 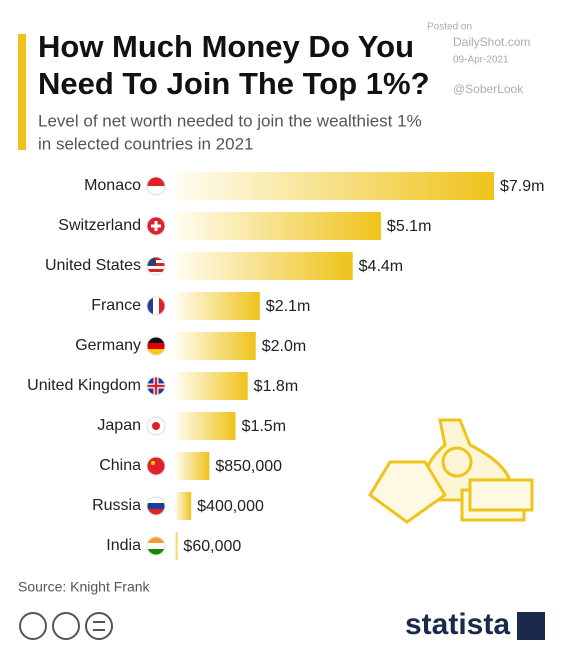 I want to click on category-label: Switzerland, so click(x=99, y=225).